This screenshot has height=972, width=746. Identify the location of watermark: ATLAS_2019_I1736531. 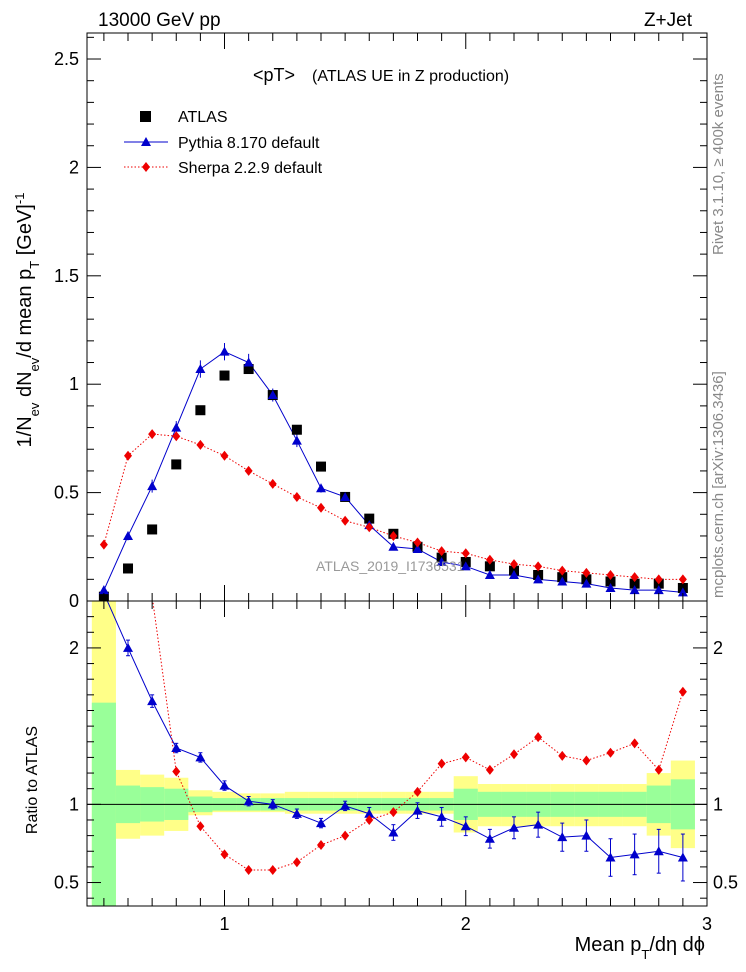
(390, 566).